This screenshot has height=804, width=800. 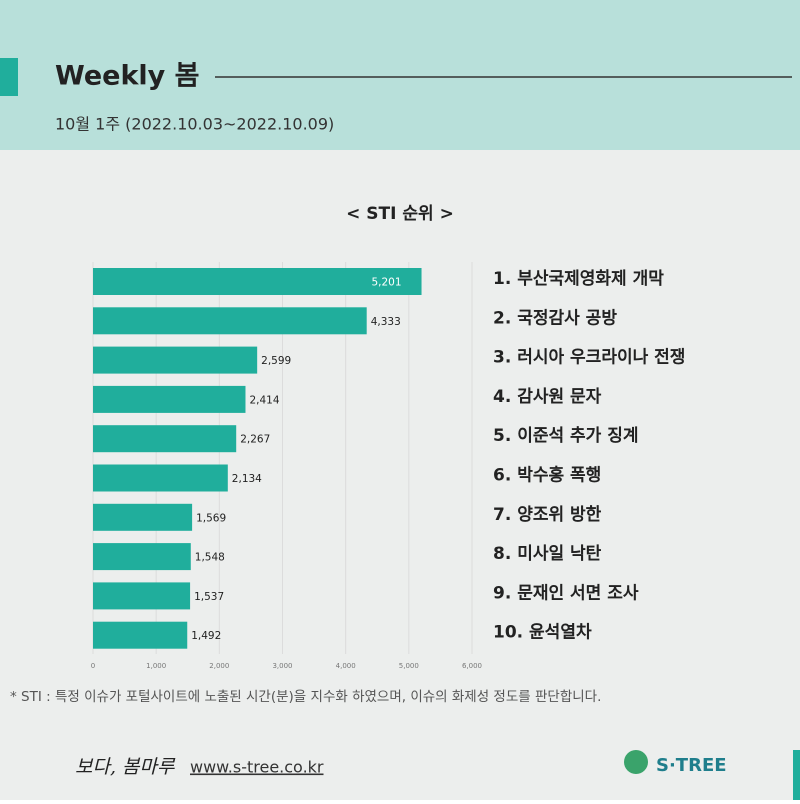 I want to click on value-label: 2,134, so click(x=247, y=479).